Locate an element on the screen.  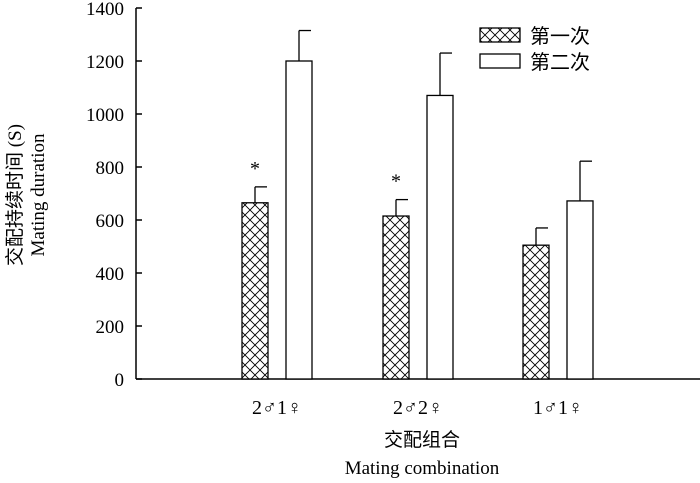
y-axis-ticks: 0 200 400 600 800 1000 1200 1400 is located at coordinates (114, 195).